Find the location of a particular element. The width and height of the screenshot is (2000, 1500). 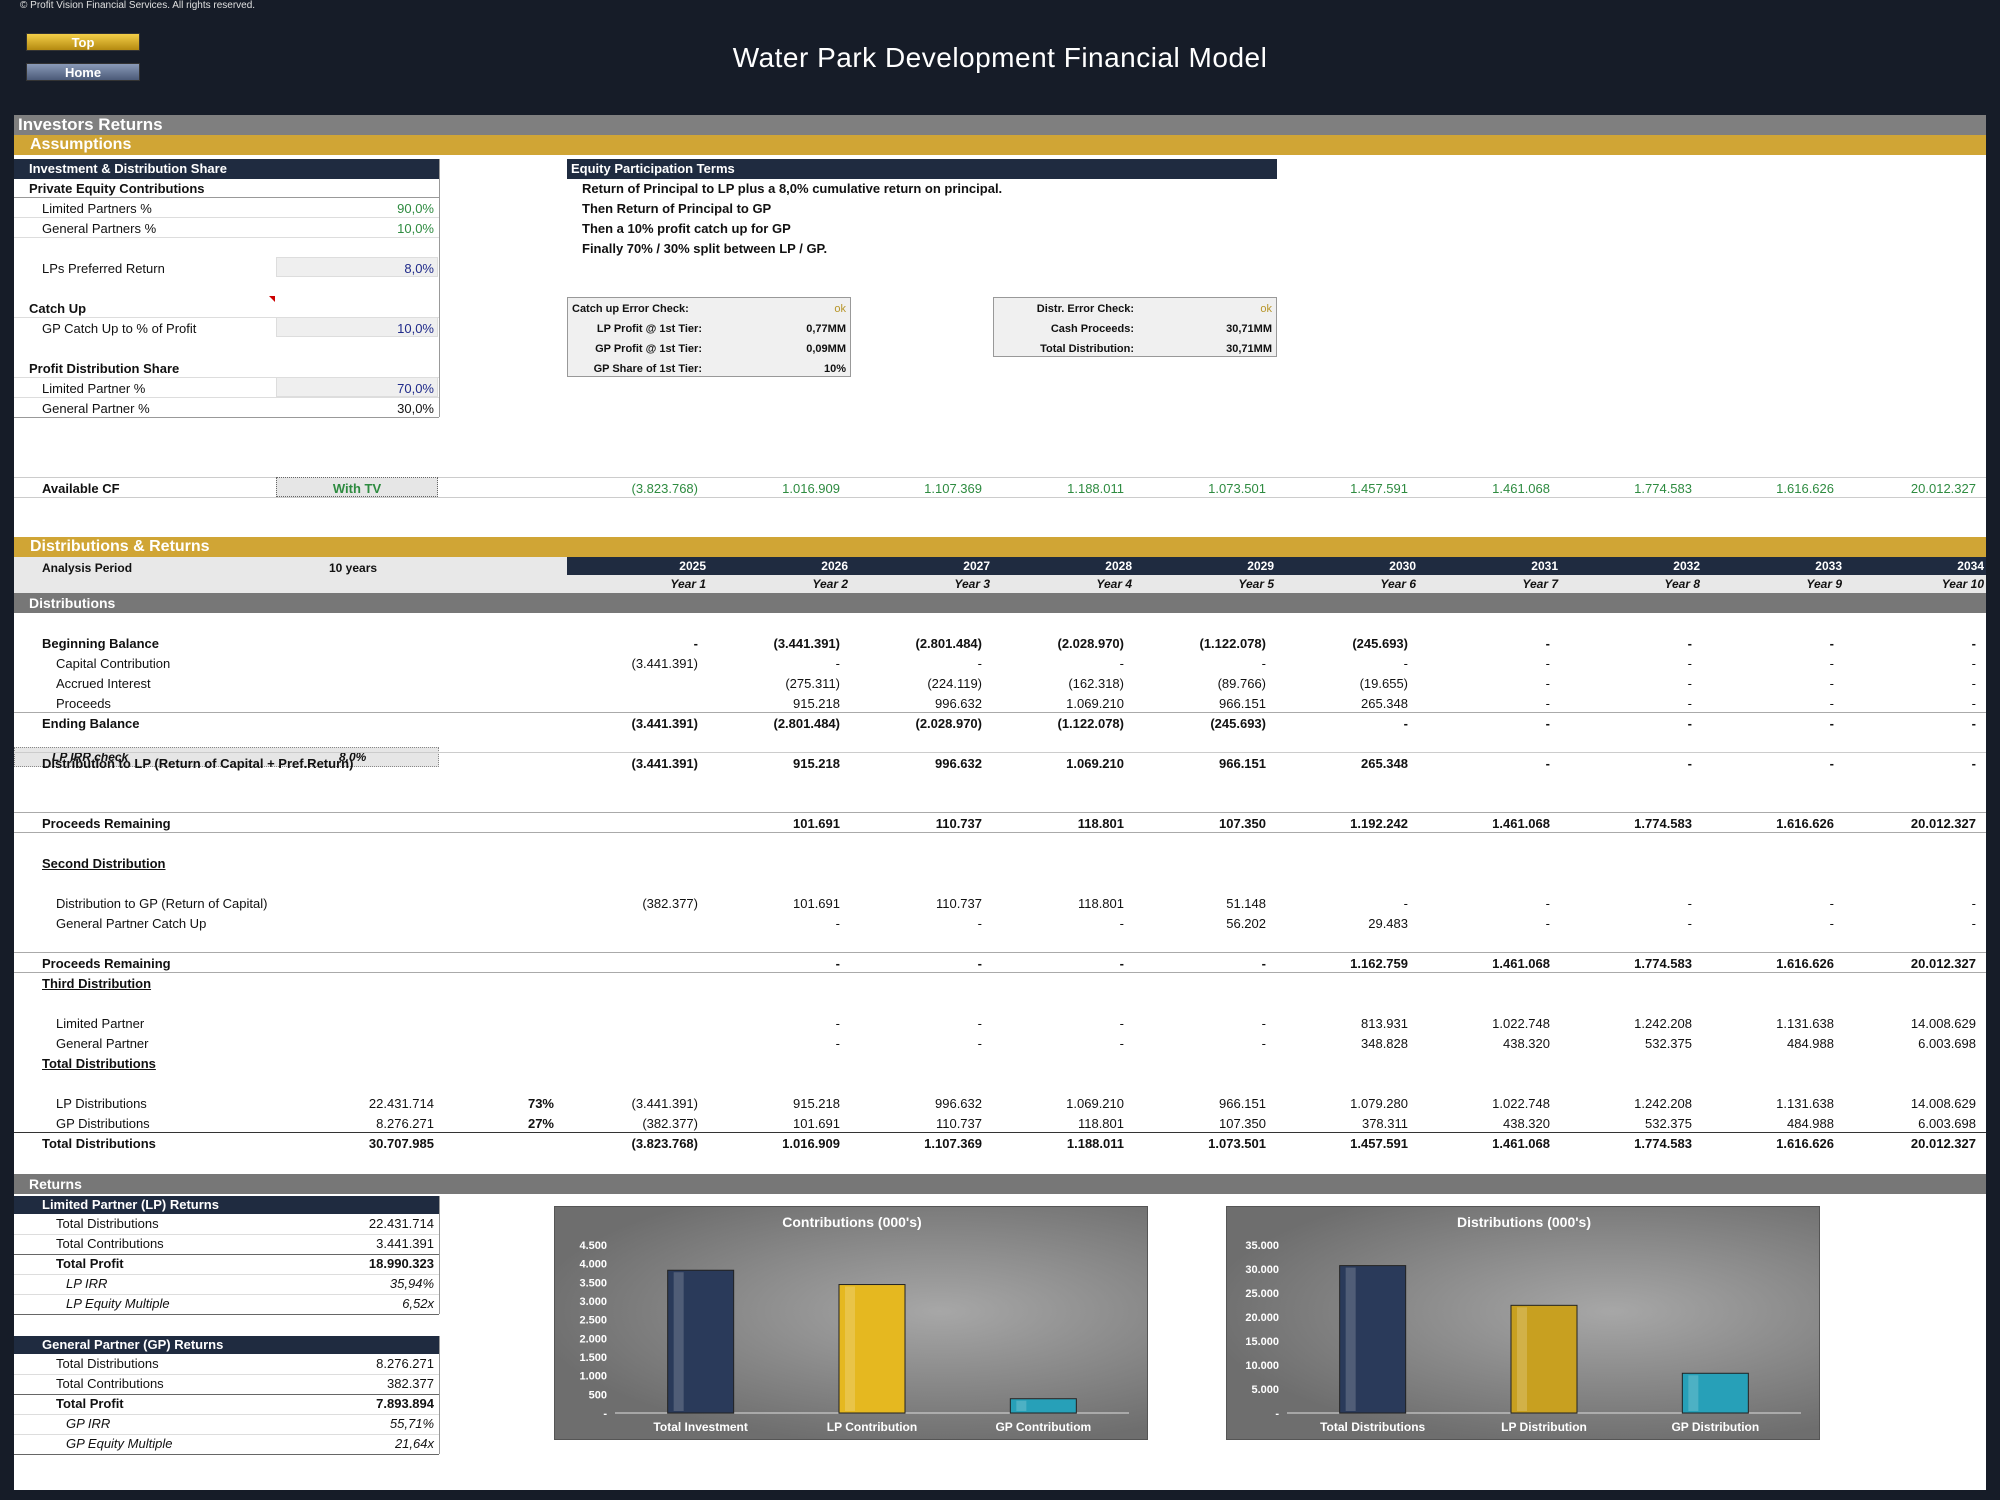

row-value: 265.348 is located at coordinates (1384, 703).